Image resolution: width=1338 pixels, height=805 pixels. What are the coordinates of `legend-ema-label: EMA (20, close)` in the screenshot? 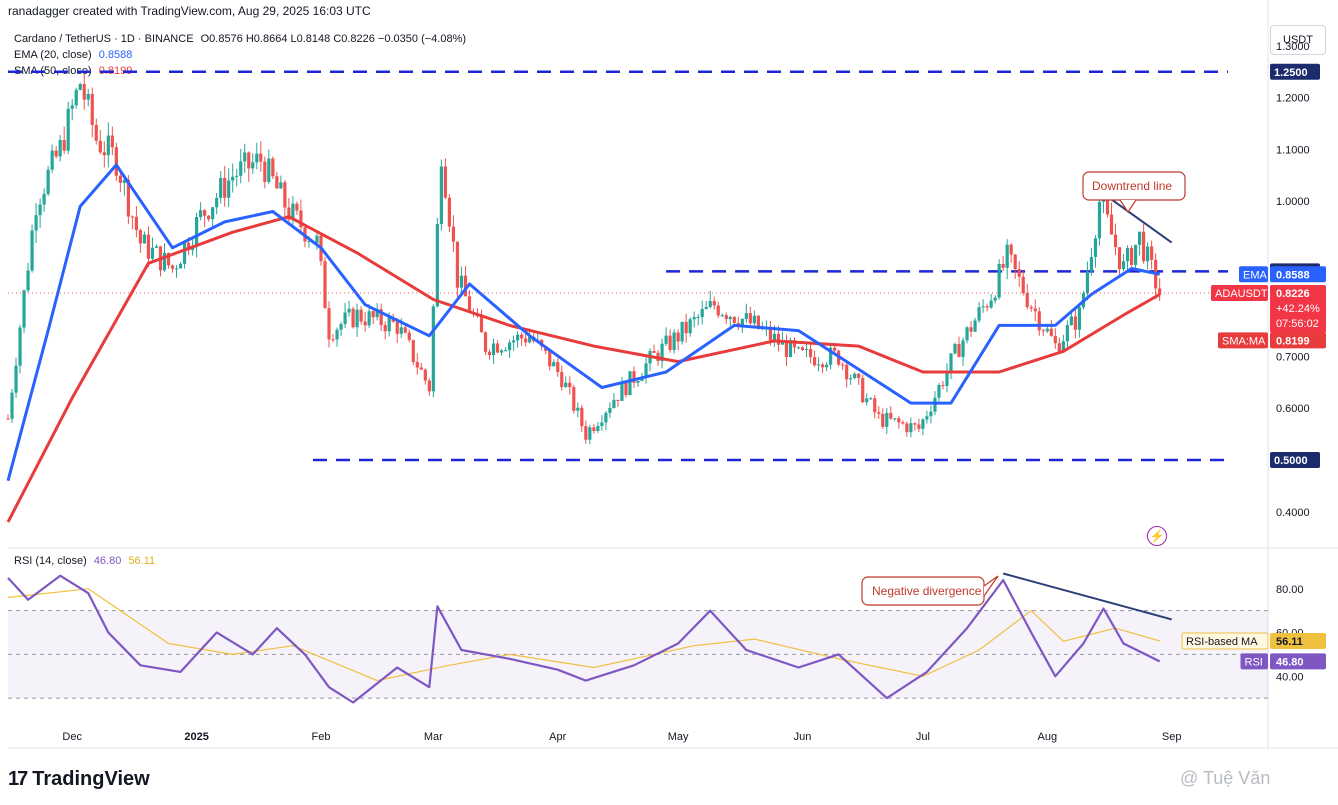 It's located at (53, 55).